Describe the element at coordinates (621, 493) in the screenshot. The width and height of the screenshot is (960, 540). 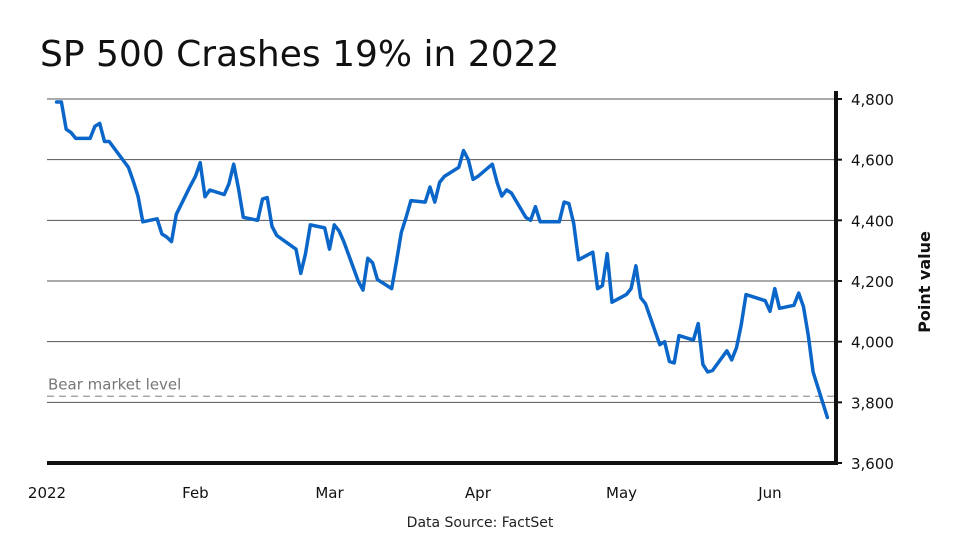
I see `x-tick-label: May` at that location.